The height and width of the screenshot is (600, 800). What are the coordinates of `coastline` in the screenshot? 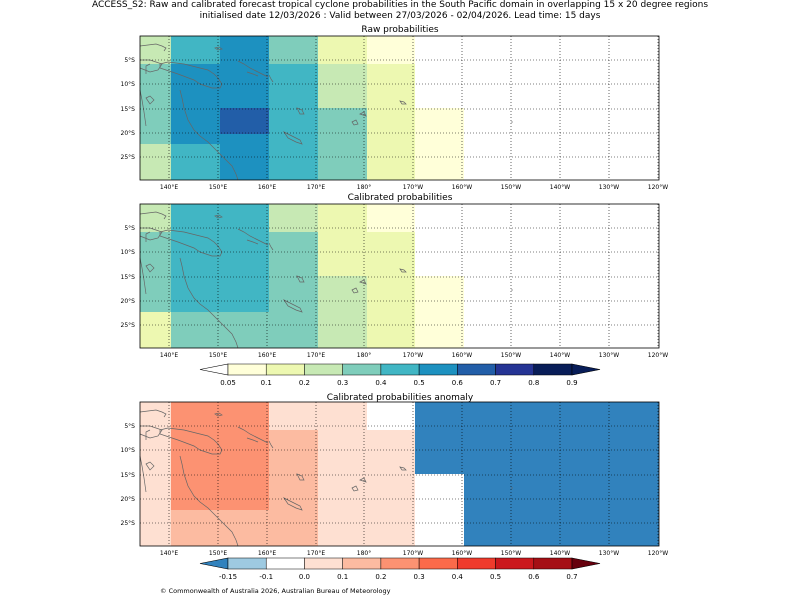 It's located at (326, 478).